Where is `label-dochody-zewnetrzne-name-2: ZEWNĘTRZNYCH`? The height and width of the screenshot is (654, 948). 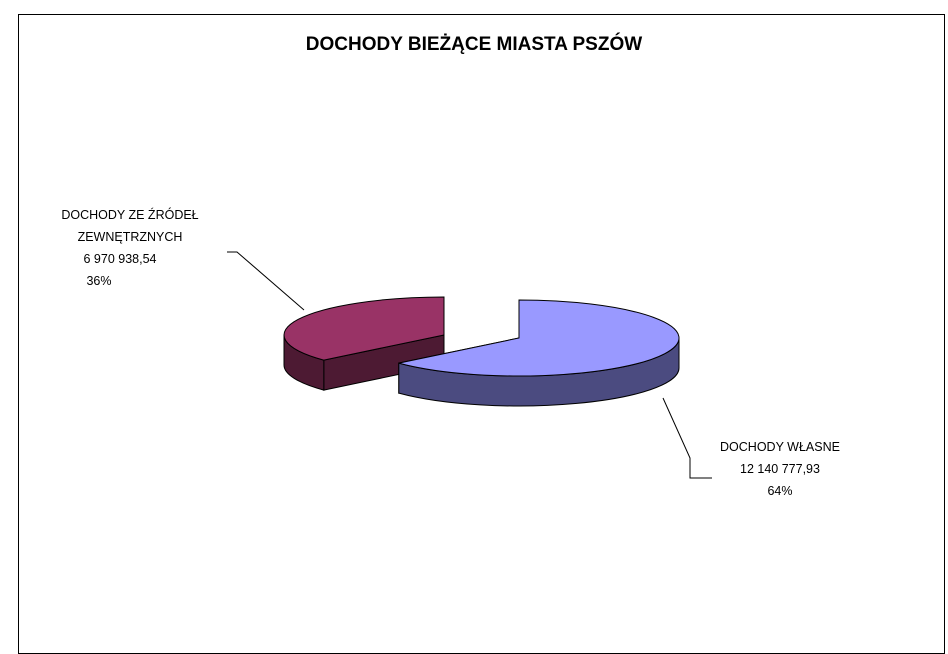
label-dochody-zewnetrzne-name-2: ZEWNĘTRZNYCH is located at coordinates (130, 237).